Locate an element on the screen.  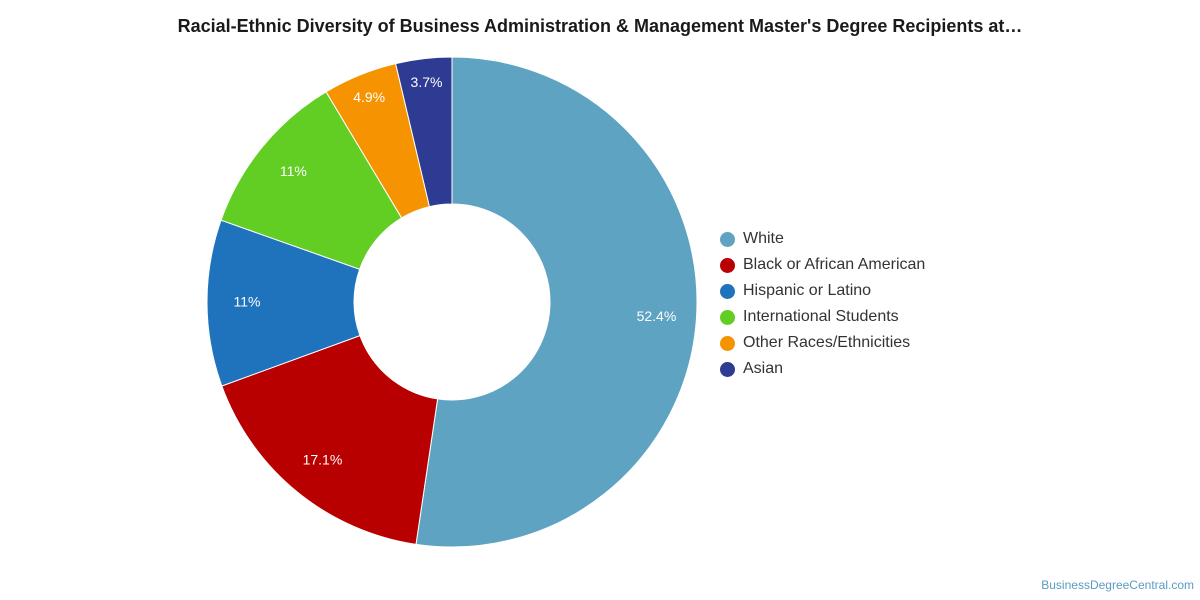
slice-label-4: 4.9% is located at coordinates (369, 97).